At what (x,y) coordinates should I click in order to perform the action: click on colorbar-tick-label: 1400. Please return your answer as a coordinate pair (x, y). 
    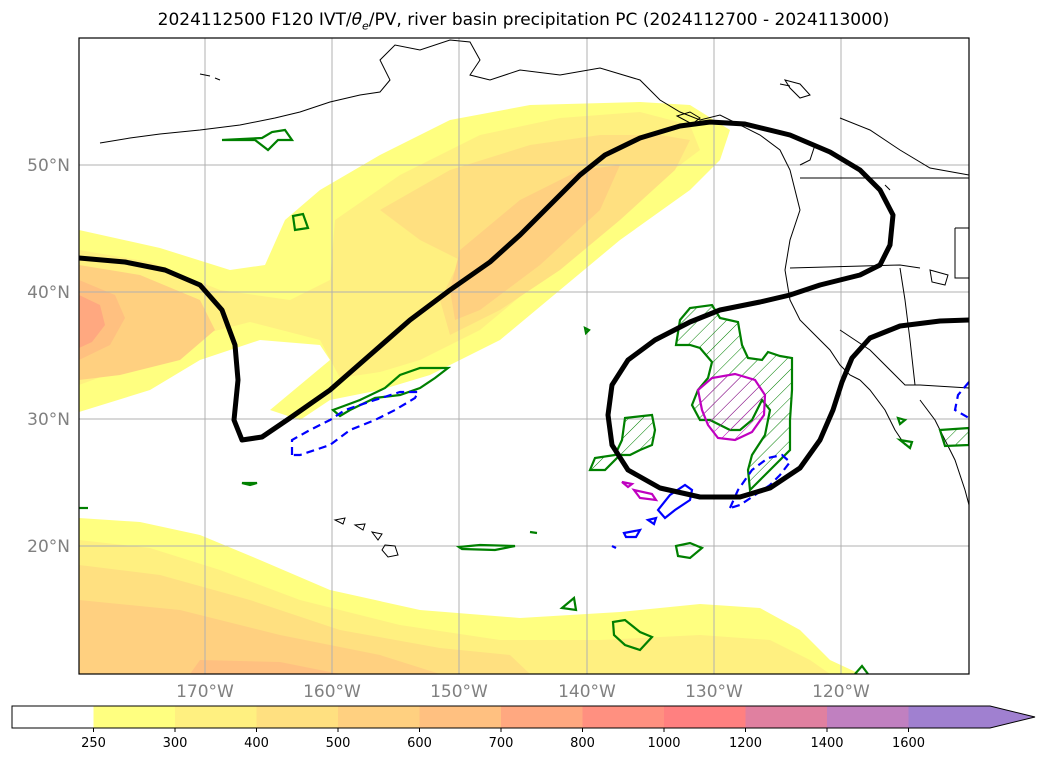
    Looking at the image, I should click on (826, 743).